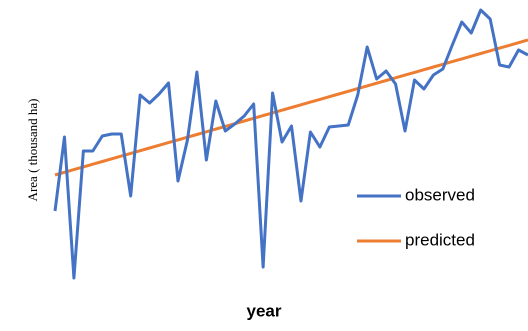 The width and height of the screenshot is (528, 331). Describe the element at coordinates (264, 310) in the screenshot. I see `x-axis-label: year` at that location.